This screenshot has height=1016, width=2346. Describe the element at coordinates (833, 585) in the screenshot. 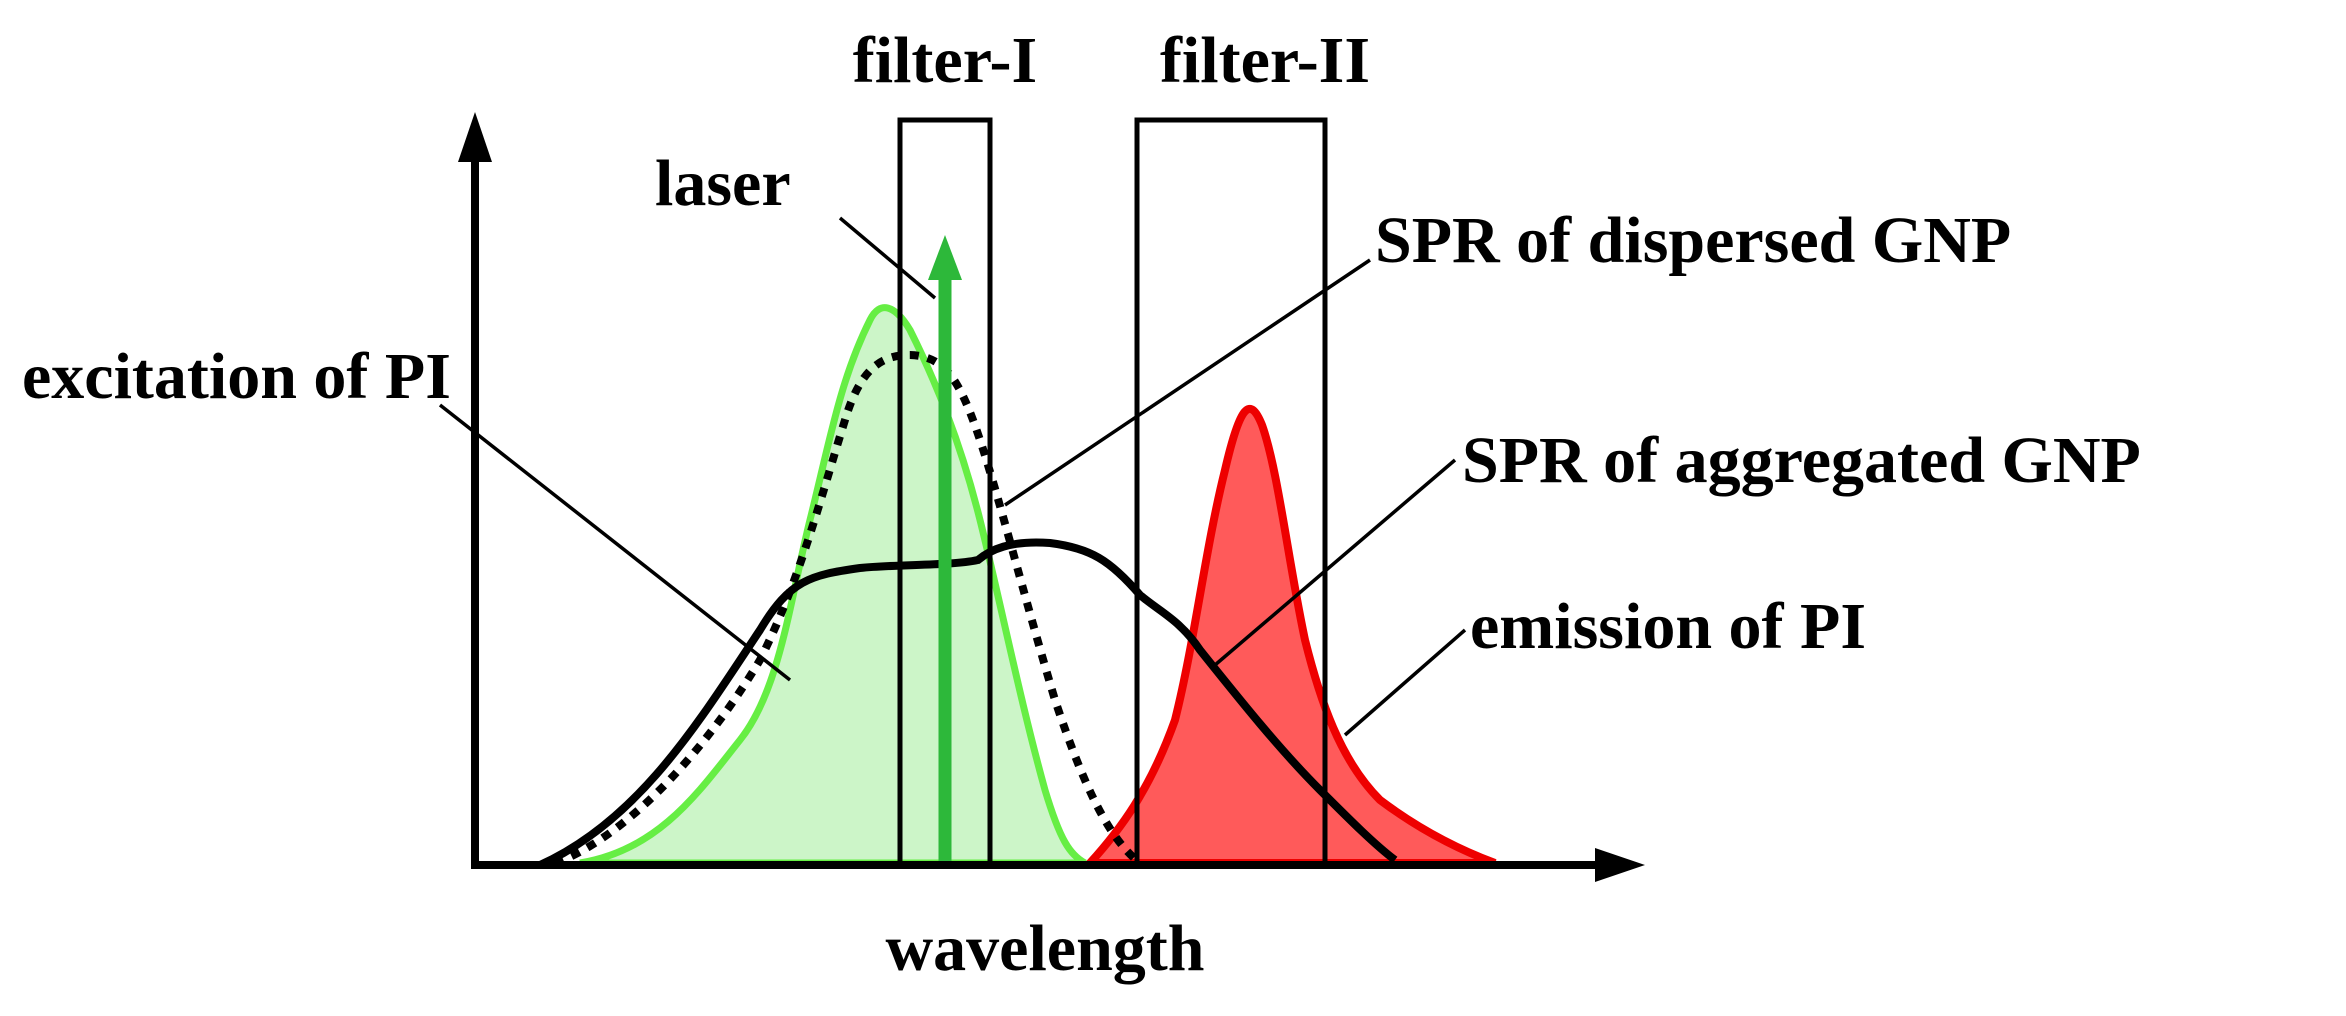

I see `excitation-of-pi-curve` at that location.